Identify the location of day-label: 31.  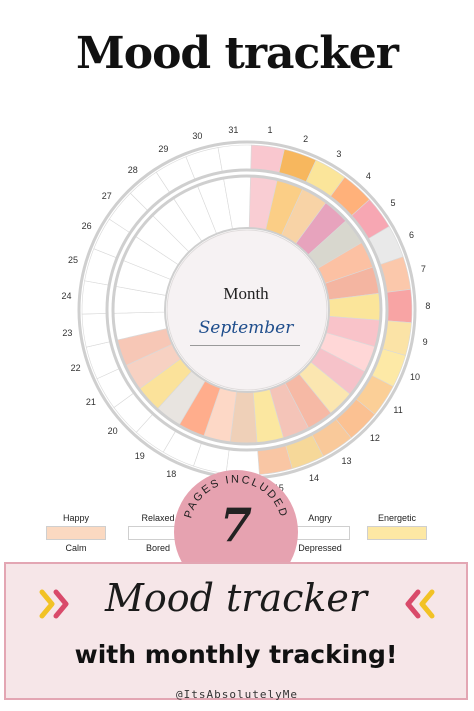
(233, 129).